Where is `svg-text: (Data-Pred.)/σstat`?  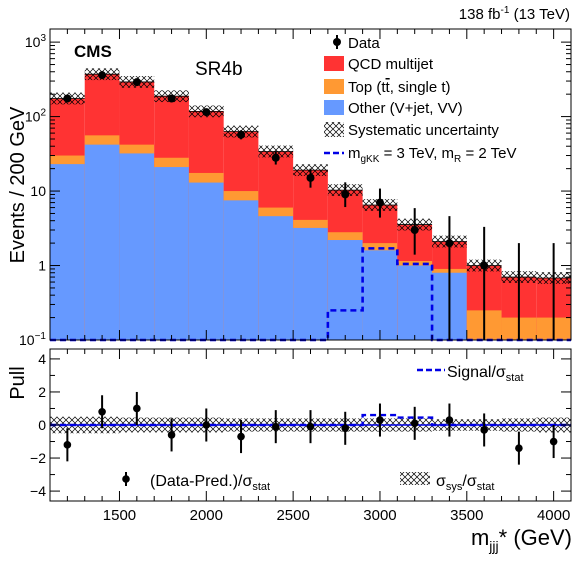
svg-text: (Data-Pred.)/σstat is located at coordinates (210, 483).